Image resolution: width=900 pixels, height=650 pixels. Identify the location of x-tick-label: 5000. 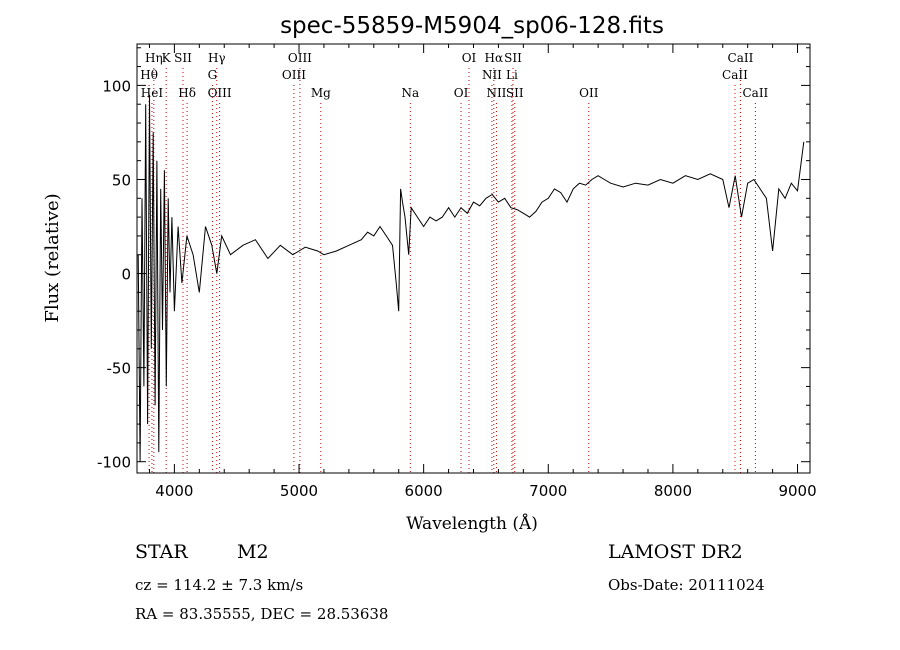
(299, 491).